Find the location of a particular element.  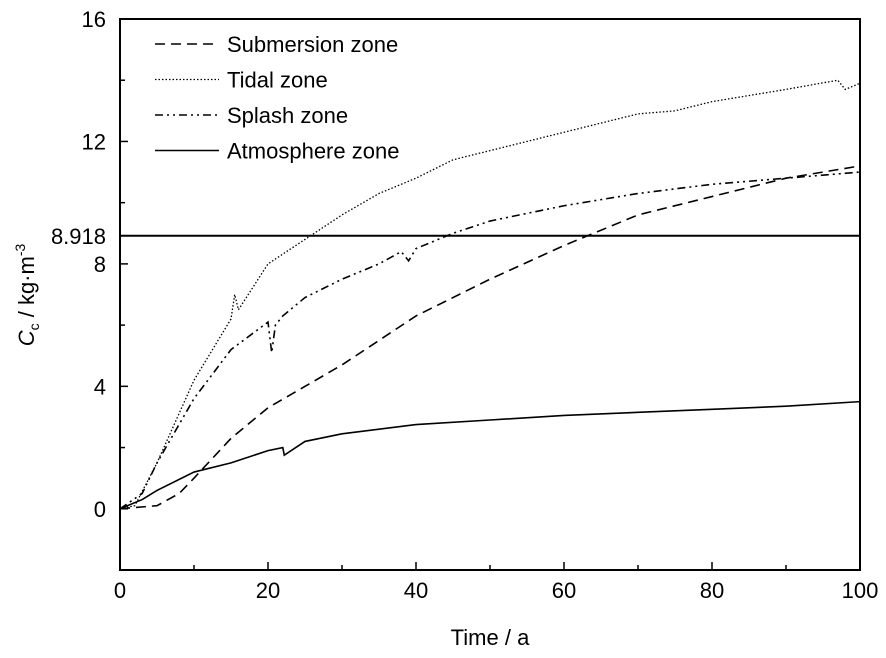

x-tick-label: 80 is located at coordinates (712, 590).